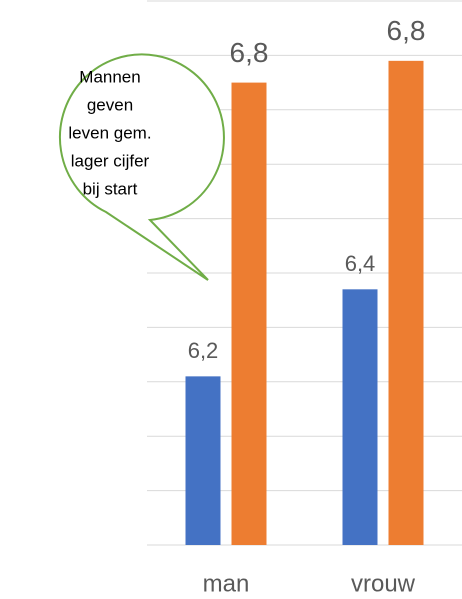 This screenshot has height=599, width=462. Describe the element at coordinates (203, 350) in the screenshot. I see `data-label: 6,2` at that location.